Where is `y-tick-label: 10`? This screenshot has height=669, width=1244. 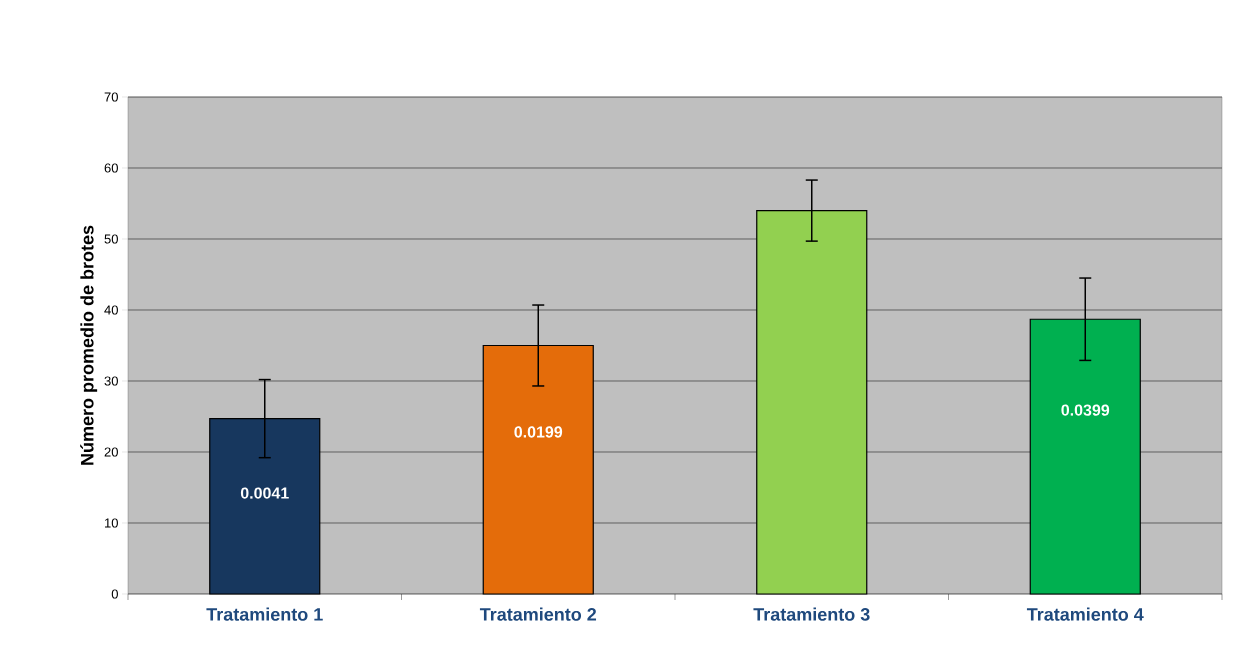 y-tick-label: 10 is located at coordinates (111, 523).